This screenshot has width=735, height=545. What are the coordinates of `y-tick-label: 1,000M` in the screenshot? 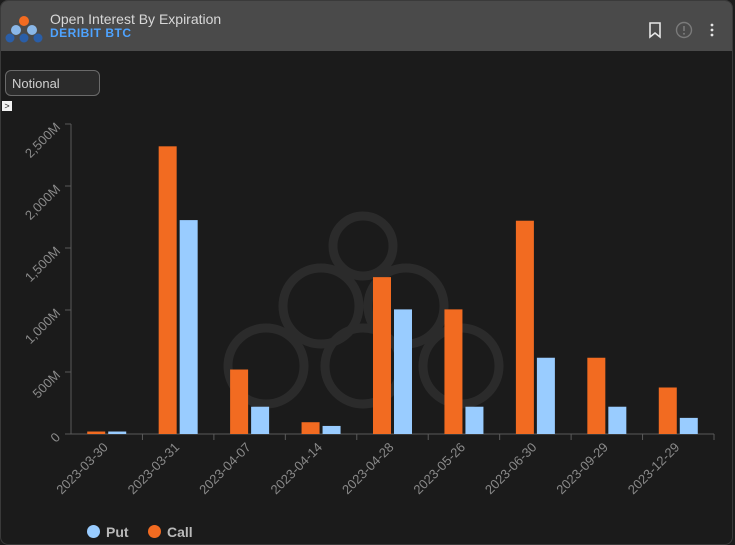 It's located at (42, 326).